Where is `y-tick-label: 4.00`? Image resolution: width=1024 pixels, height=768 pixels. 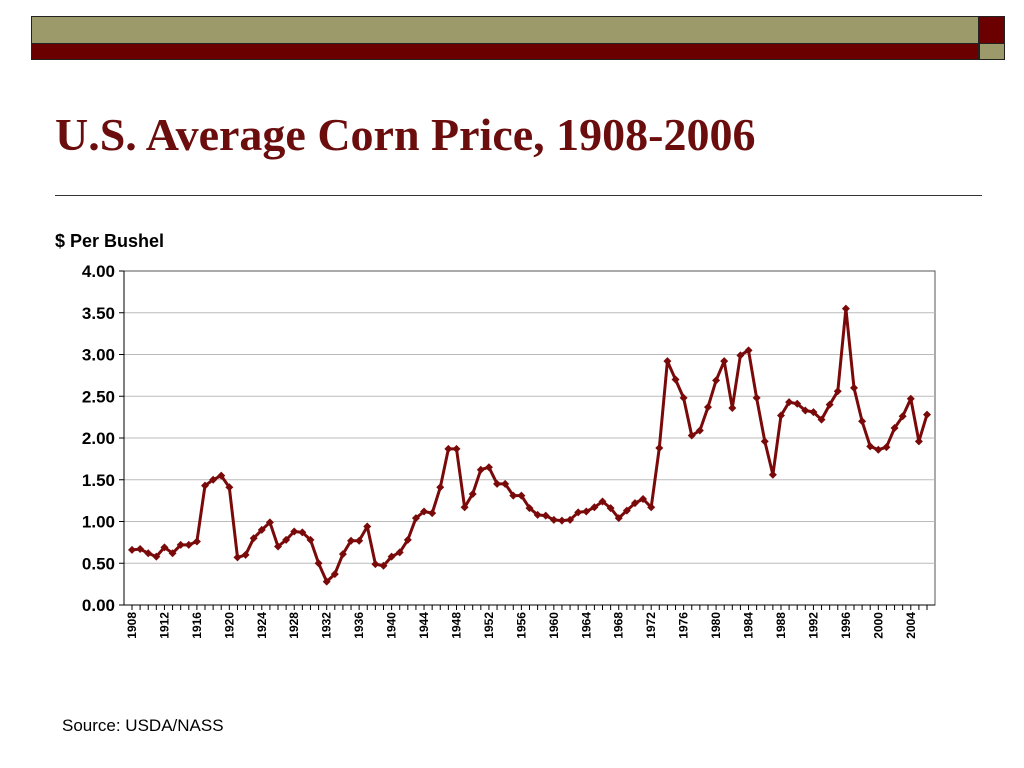
y-tick-label: 4.00 is located at coordinates (98, 271).